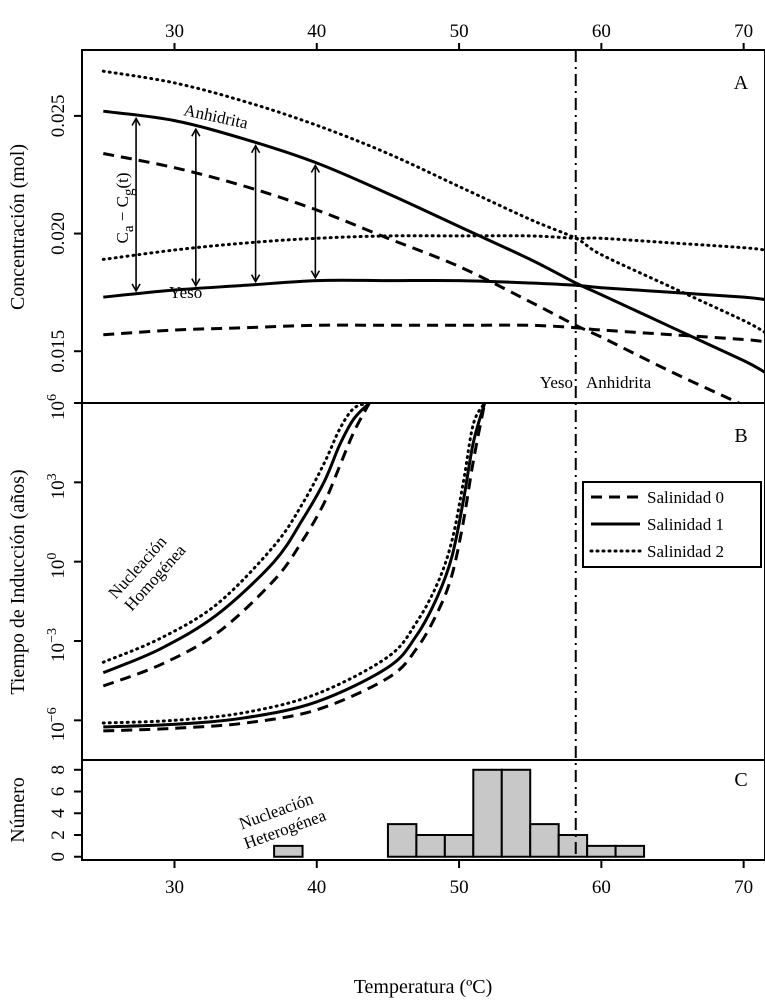 The width and height of the screenshot is (765, 1001). What do you see at coordinates (129, 228) in the screenshot?
I see `ca-subscript: a` at bounding box center [129, 228].